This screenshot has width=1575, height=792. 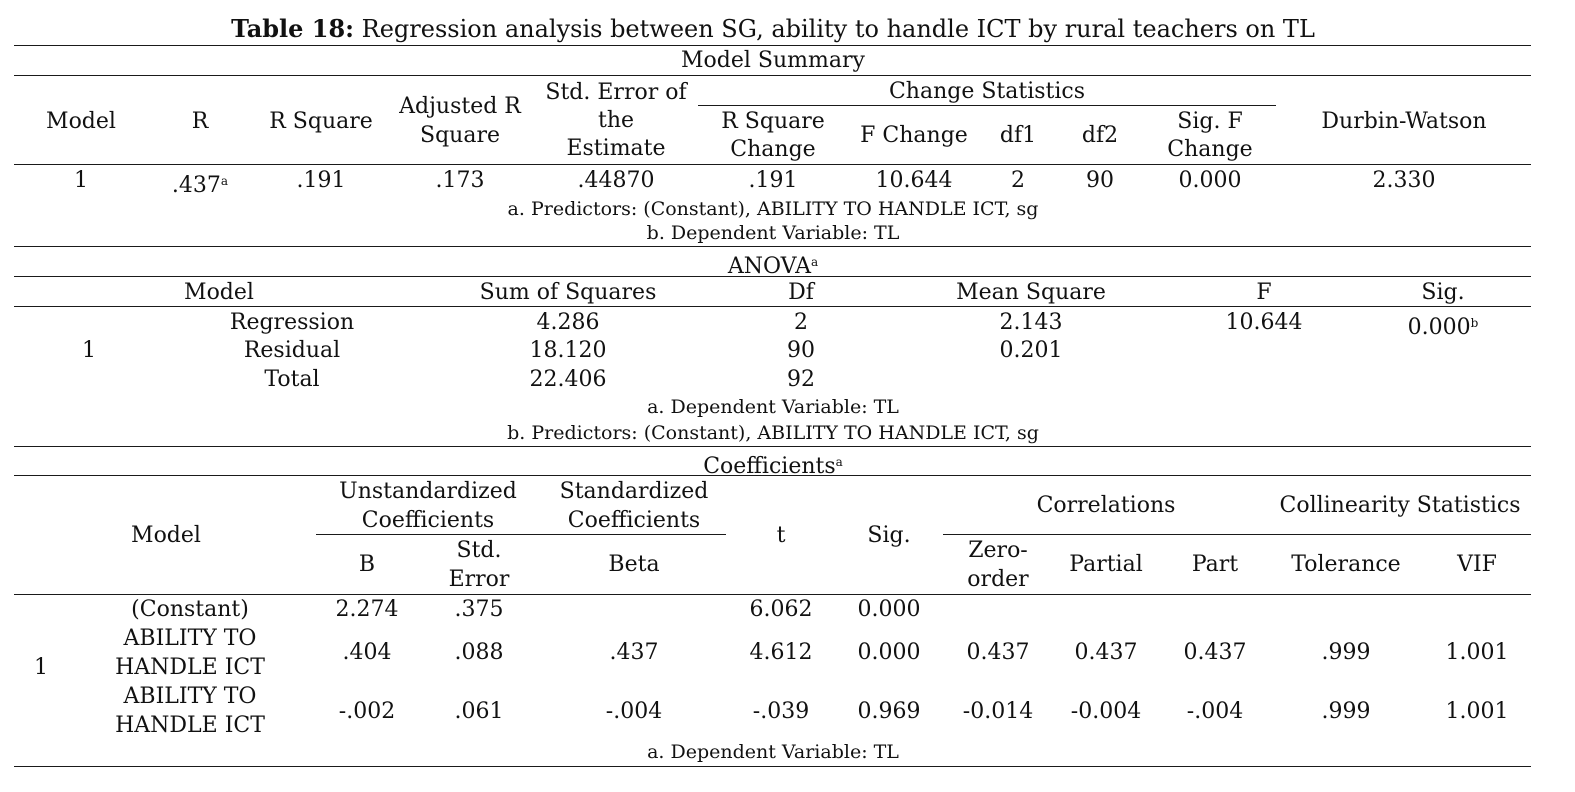 I want to click on coef-row-constant-sig: 0.000, so click(x=889, y=609).